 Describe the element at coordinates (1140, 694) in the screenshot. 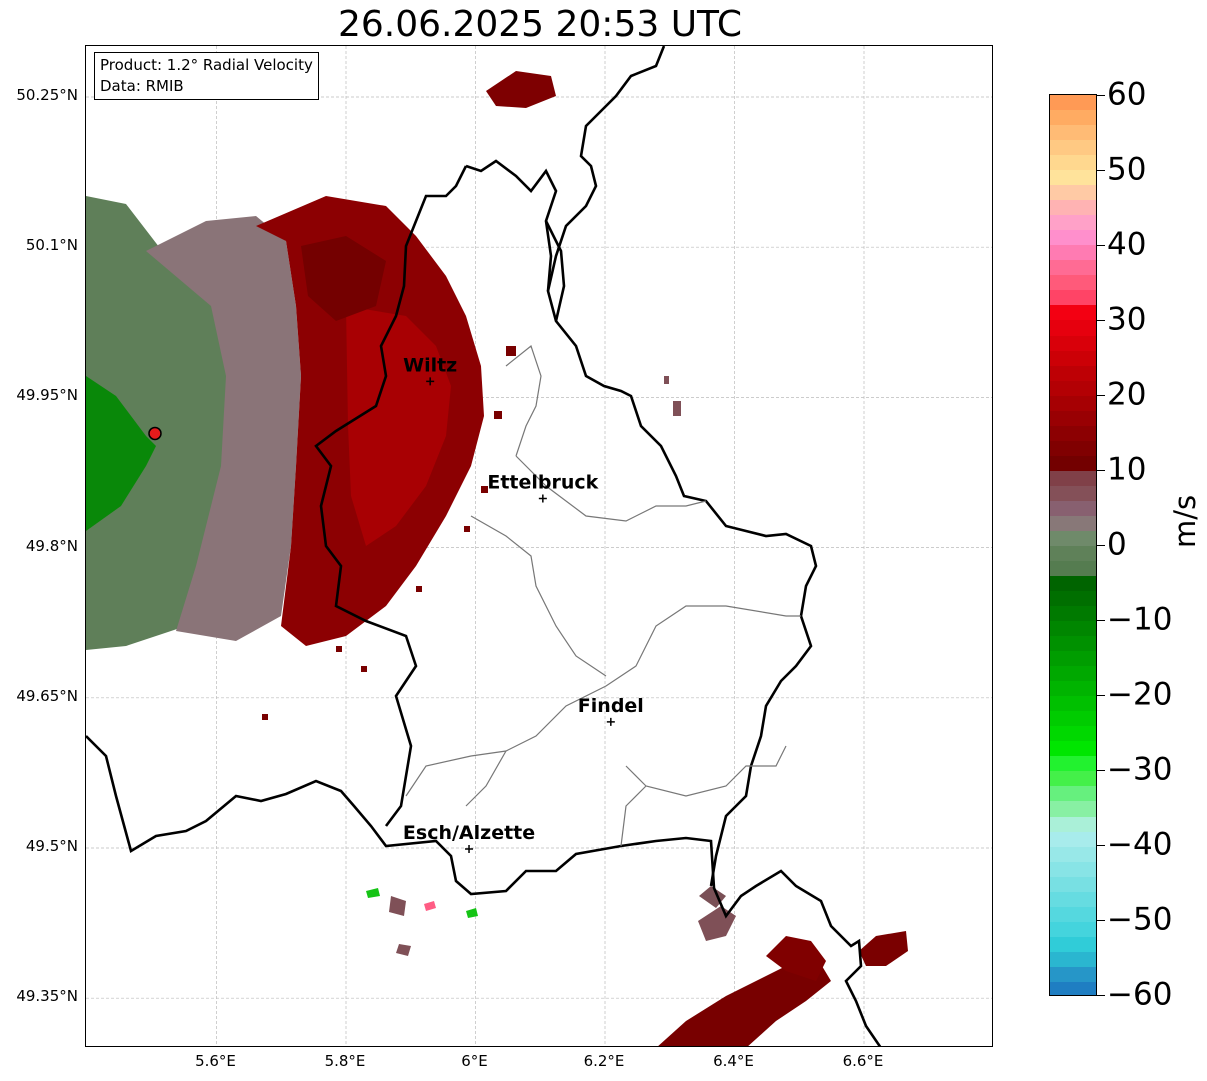

I see `colorbar-tick-label: −20` at that location.